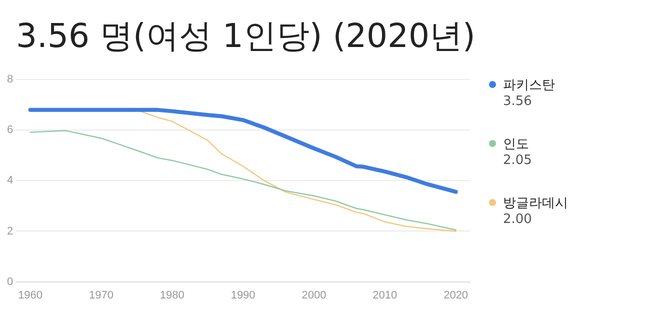 The image size is (646, 329). Describe the element at coordinates (314, 295) in the screenshot. I see `x-tick-label: 2000` at that location.